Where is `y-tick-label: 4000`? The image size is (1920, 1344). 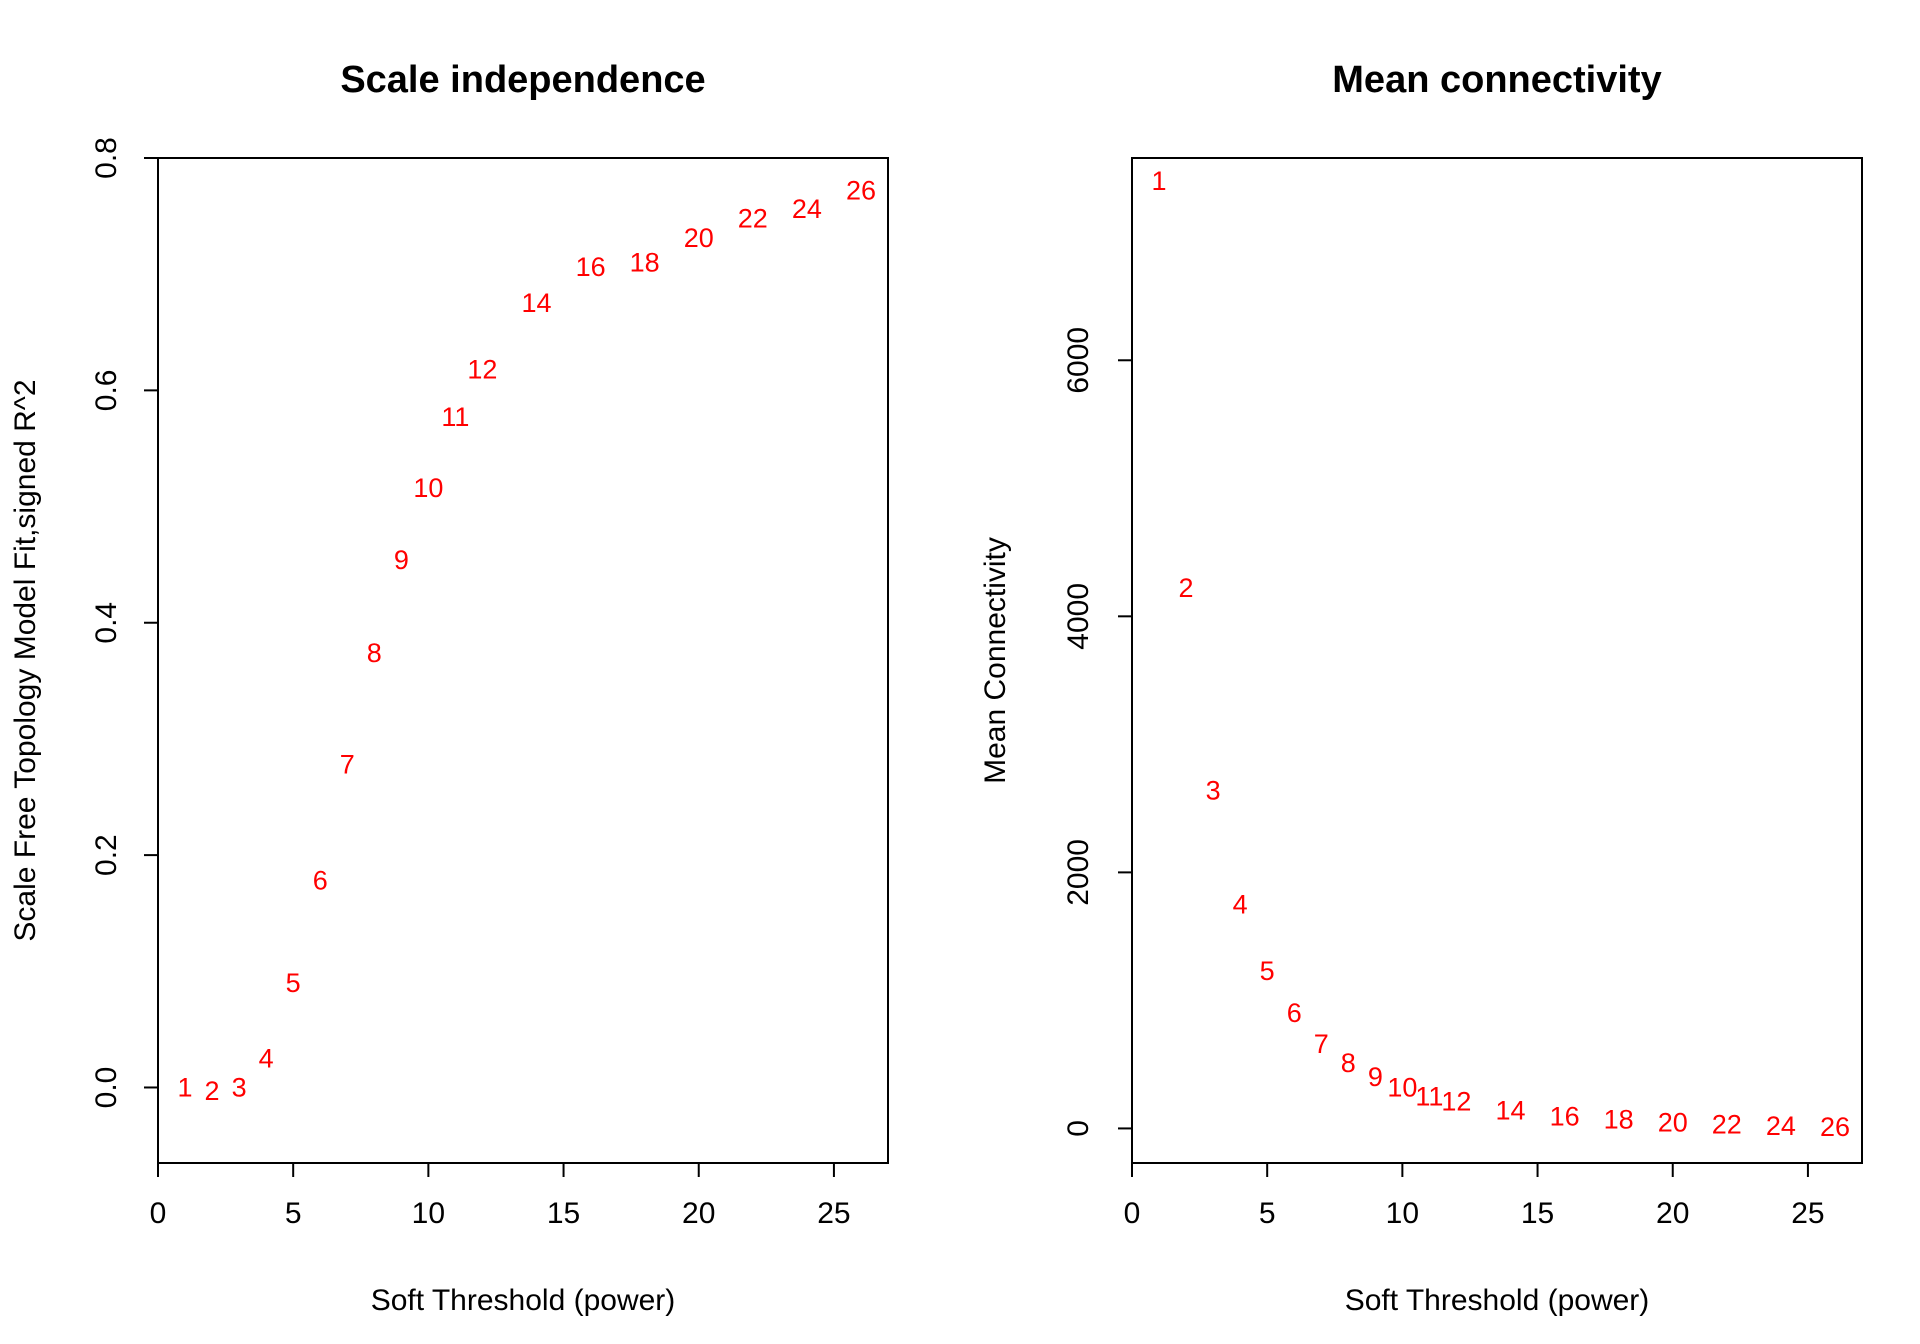 y-tick-label: 4000 is located at coordinates (1078, 616).